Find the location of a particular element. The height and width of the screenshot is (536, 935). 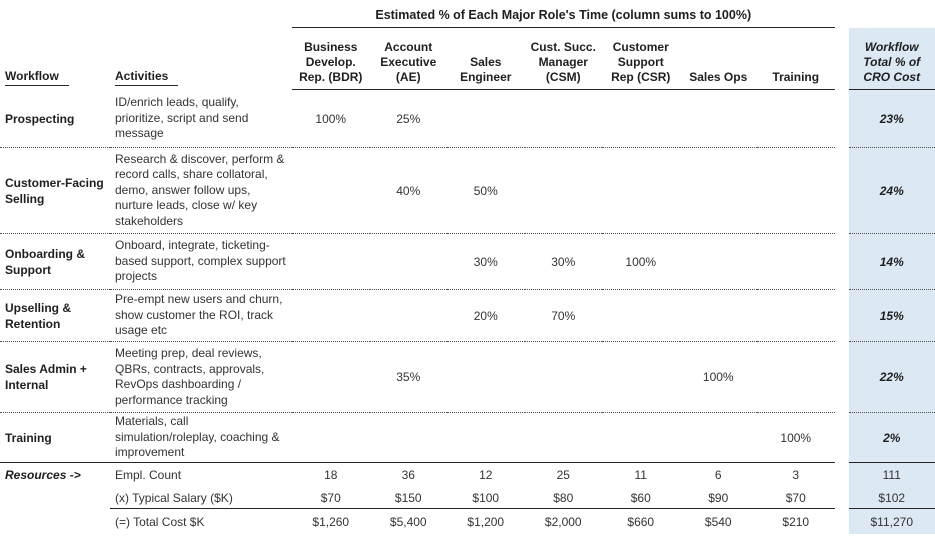

role-value-cell-sales-engineer: 50% is located at coordinates (486, 191).